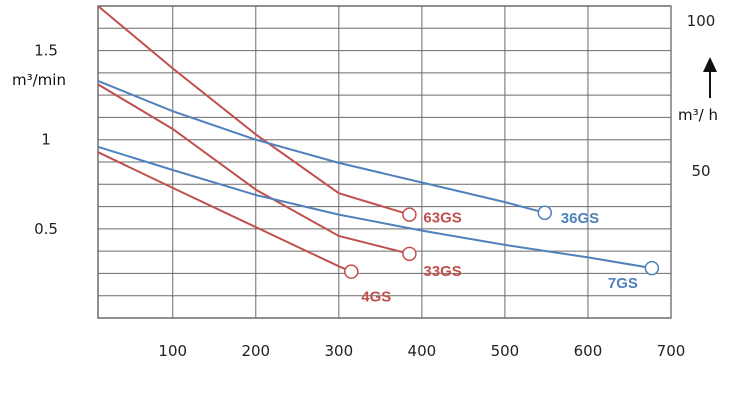 The image size is (741, 400). What do you see at coordinates (499, 258) in the screenshot?
I see `series-labels: 63GS 33GS 4GS 36GS 7GS` at bounding box center [499, 258].